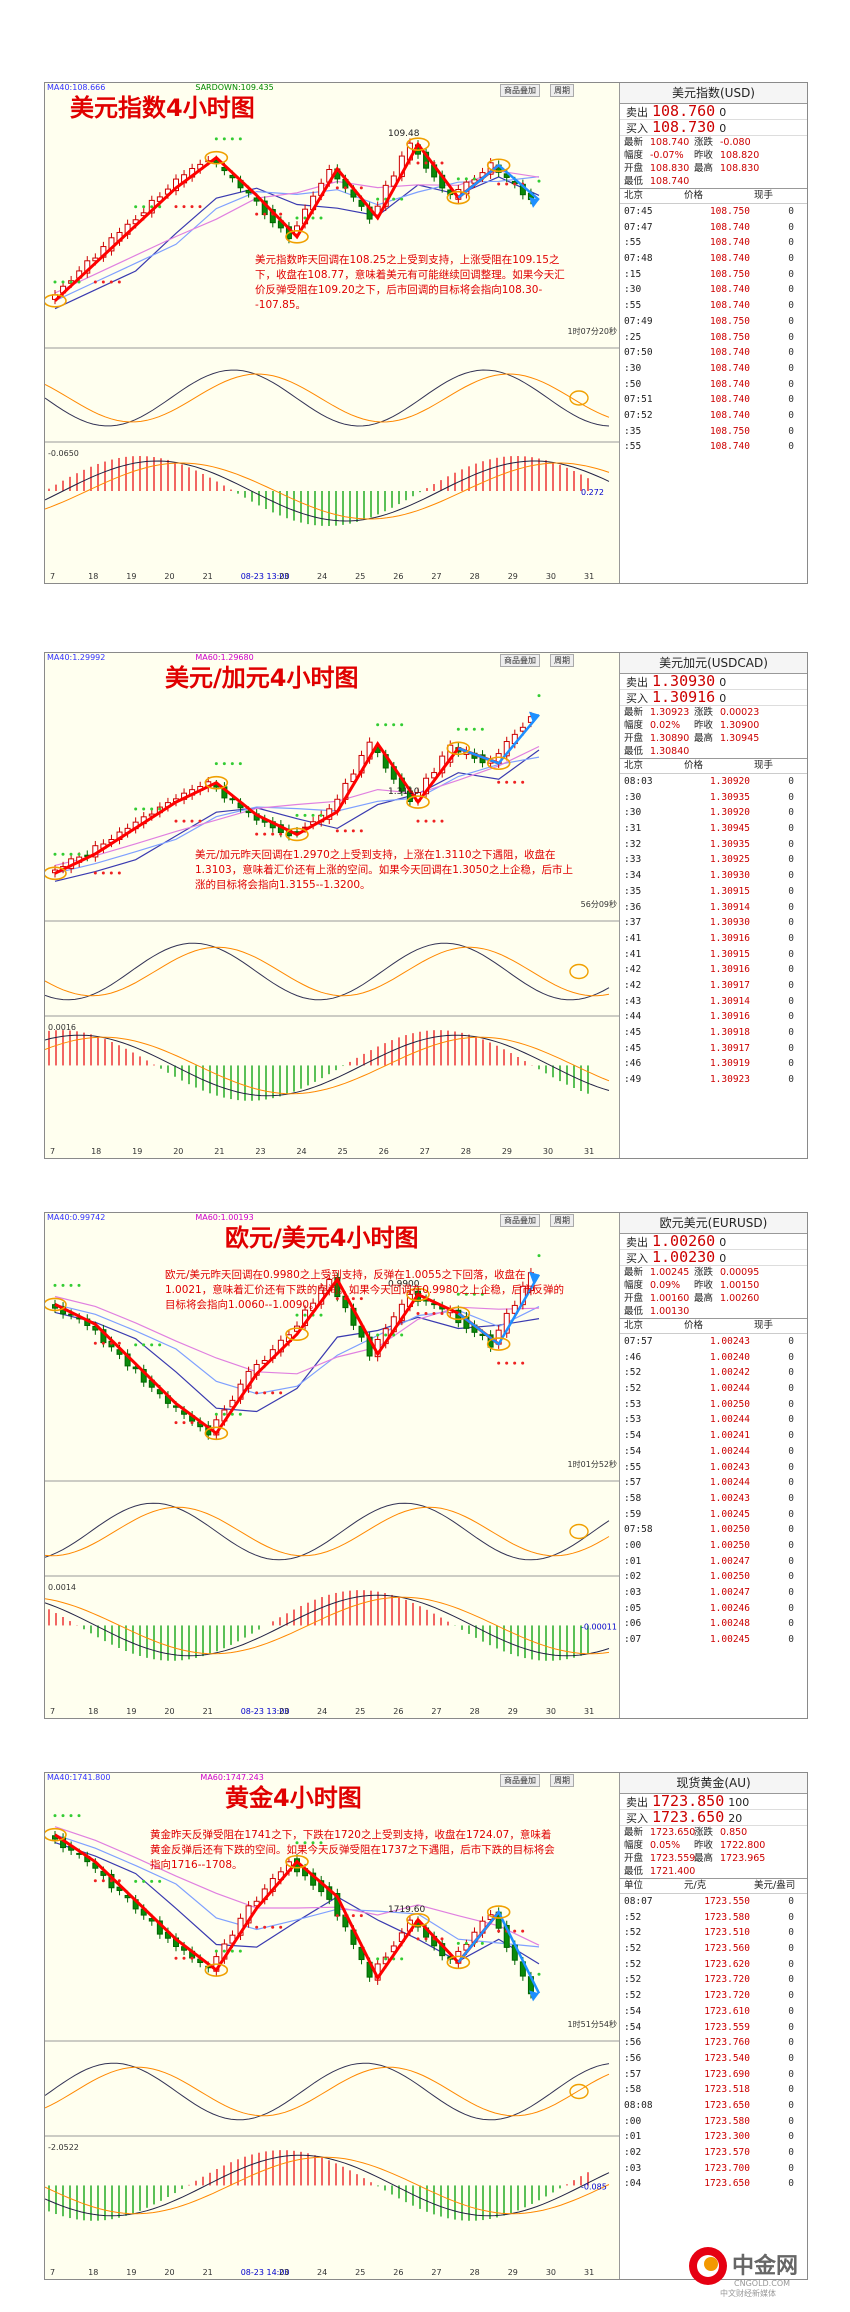 This screenshot has height=2312, width=850. Describe the element at coordinates (713, 876) in the screenshot. I see `tick-row: :34 1.30930 0` at that location.